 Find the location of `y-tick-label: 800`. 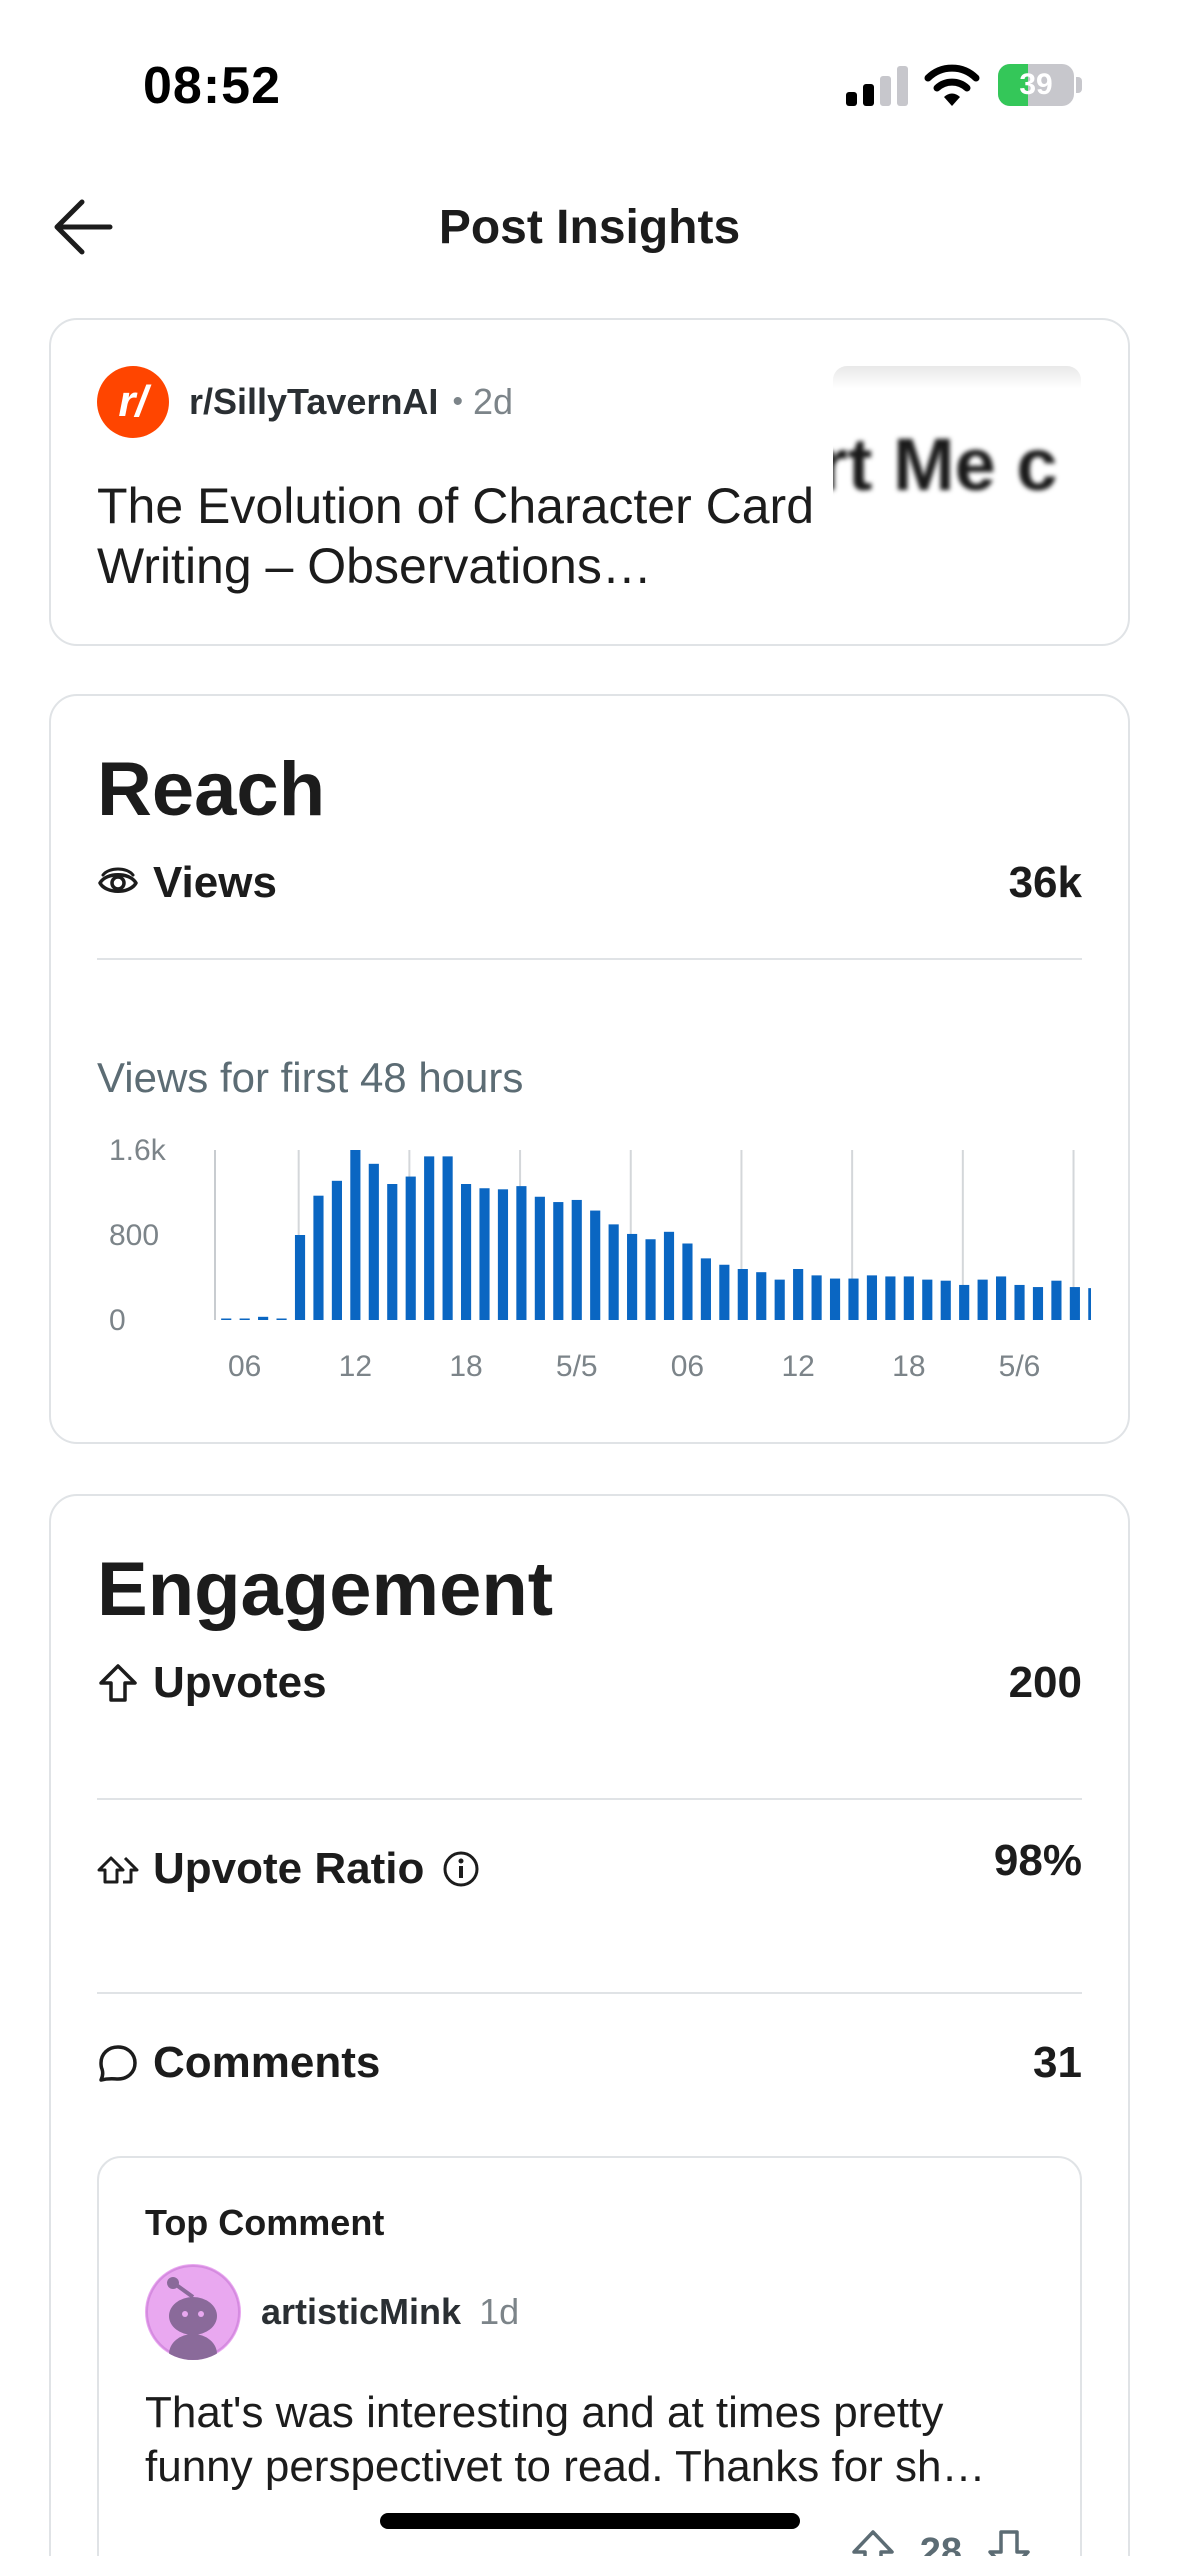

y-tick-label: 800 is located at coordinates (134, 1235).